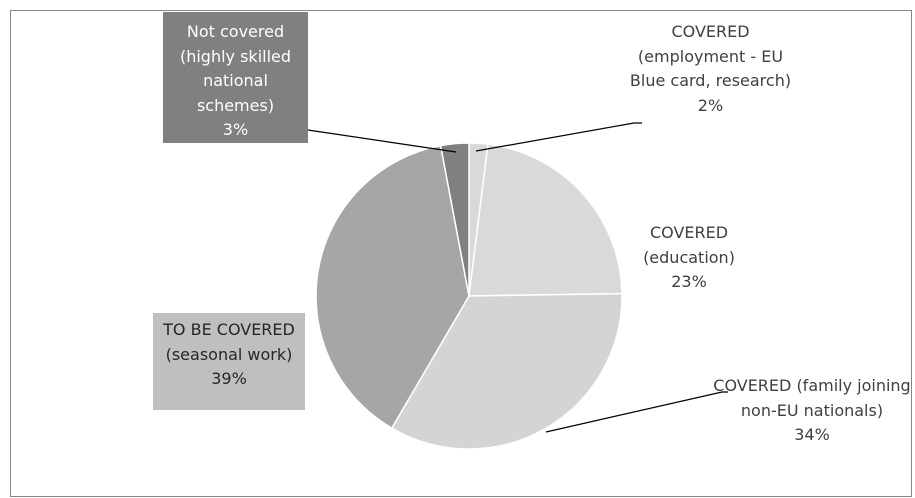  I want to click on data-label: TO BE COVERED (seasonal work) 39%, so click(229, 361).